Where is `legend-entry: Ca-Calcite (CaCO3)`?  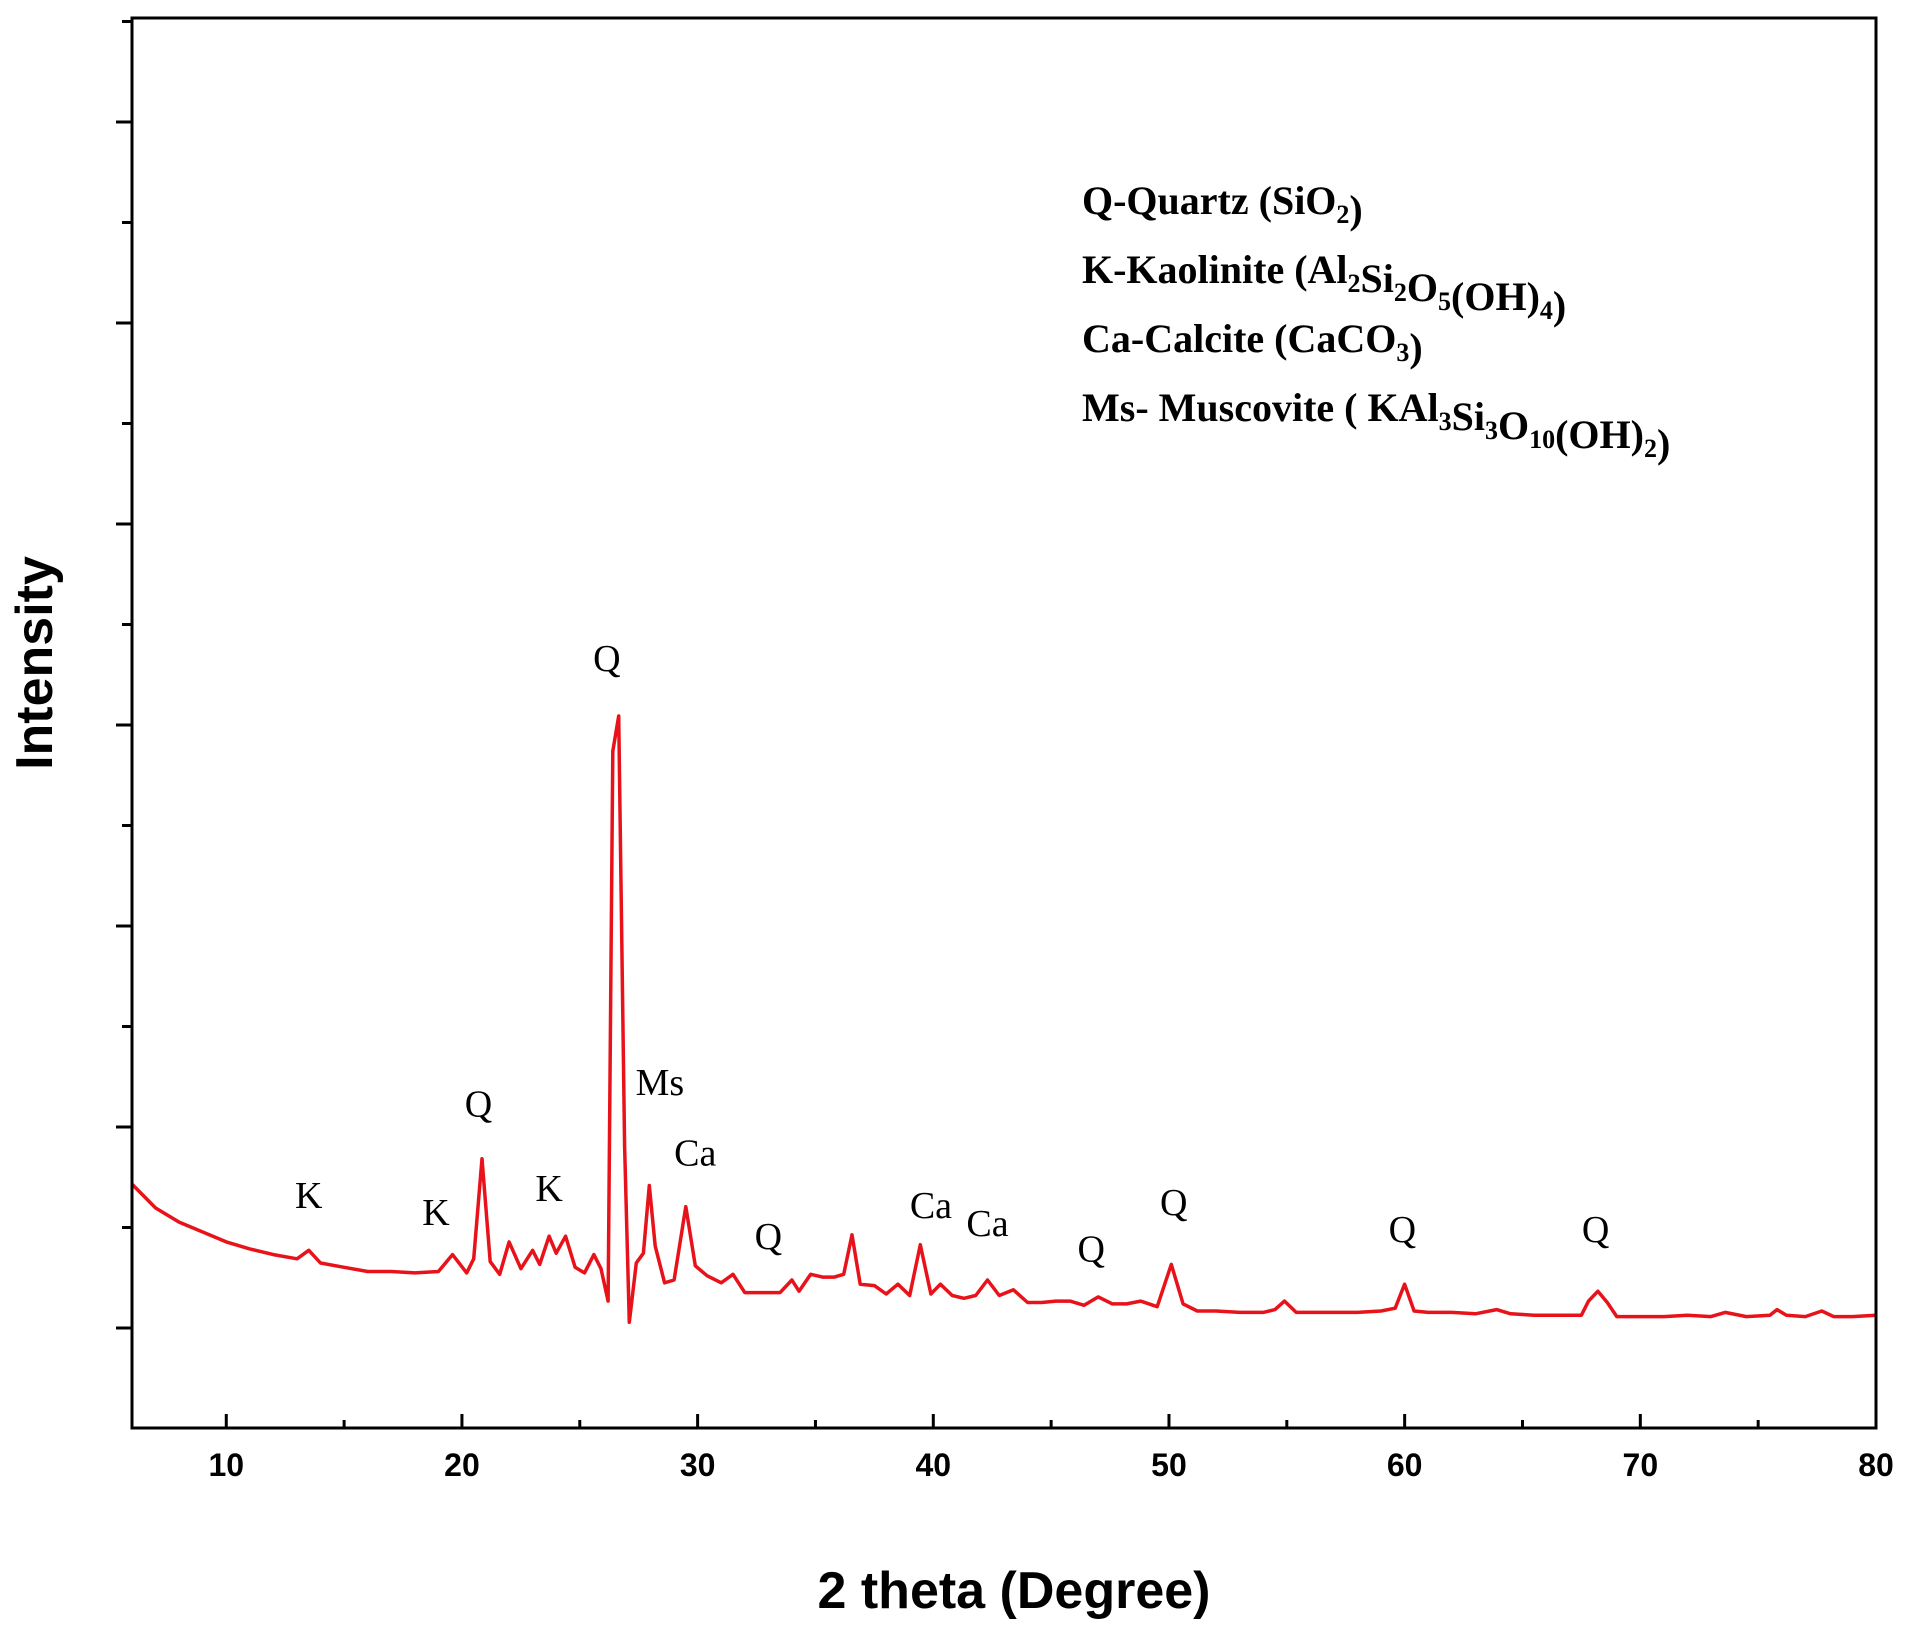
legend-entry: Ca-Calcite (CaCO3) is located at coordinates (1252, 343).